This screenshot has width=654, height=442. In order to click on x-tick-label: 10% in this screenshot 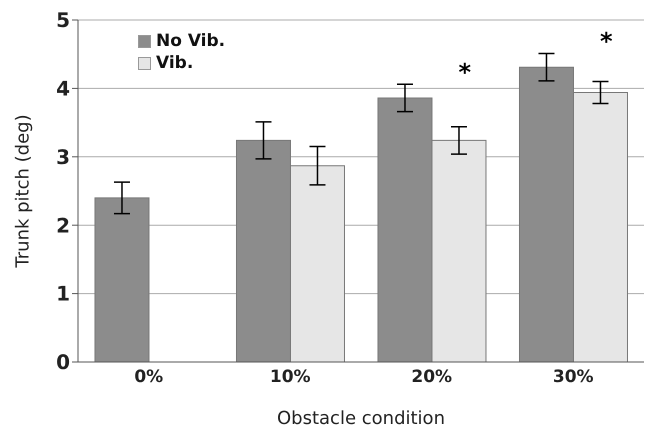, I will do `click(290, 377)`.